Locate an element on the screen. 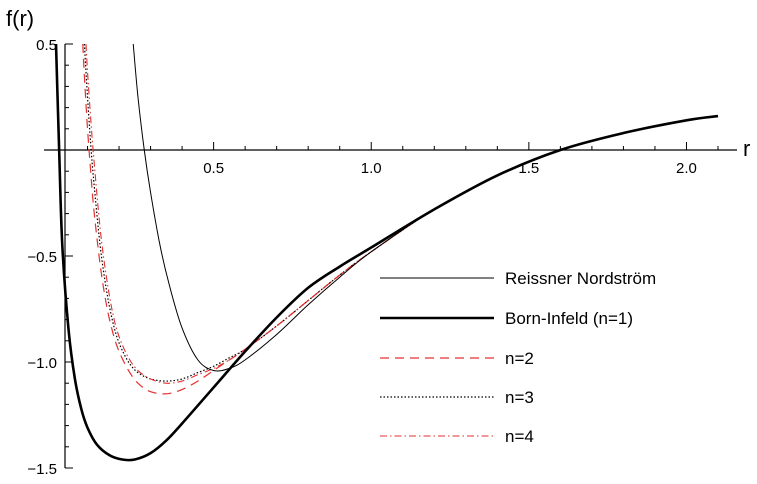 This screenshot has width=757, height=484. legend-label-reissner-nordstr-m: Reissner Nordström is located at coordinates (580, 278).